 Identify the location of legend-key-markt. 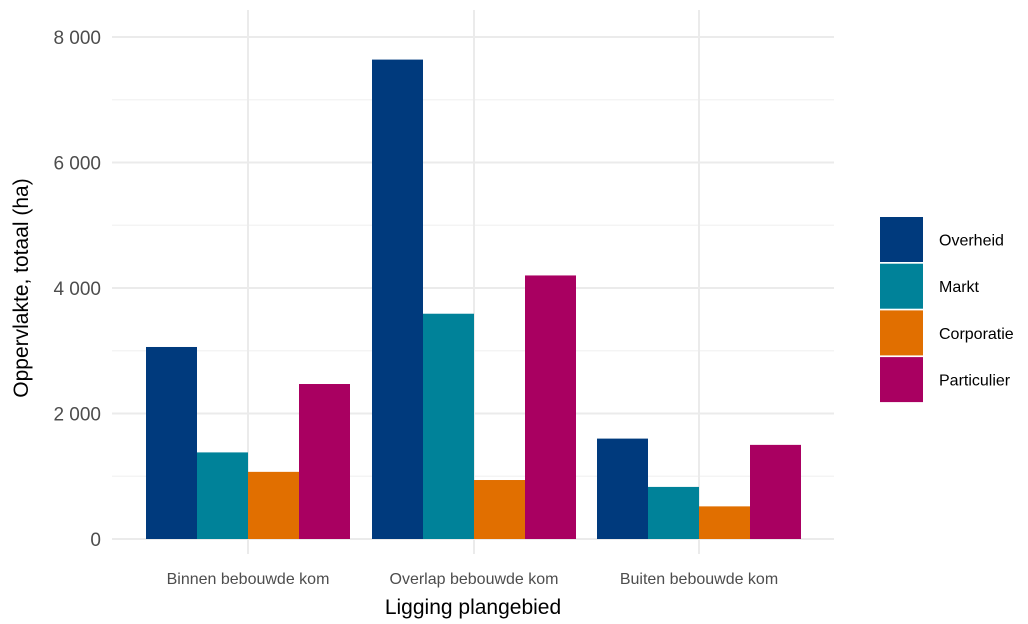
(901, 286).